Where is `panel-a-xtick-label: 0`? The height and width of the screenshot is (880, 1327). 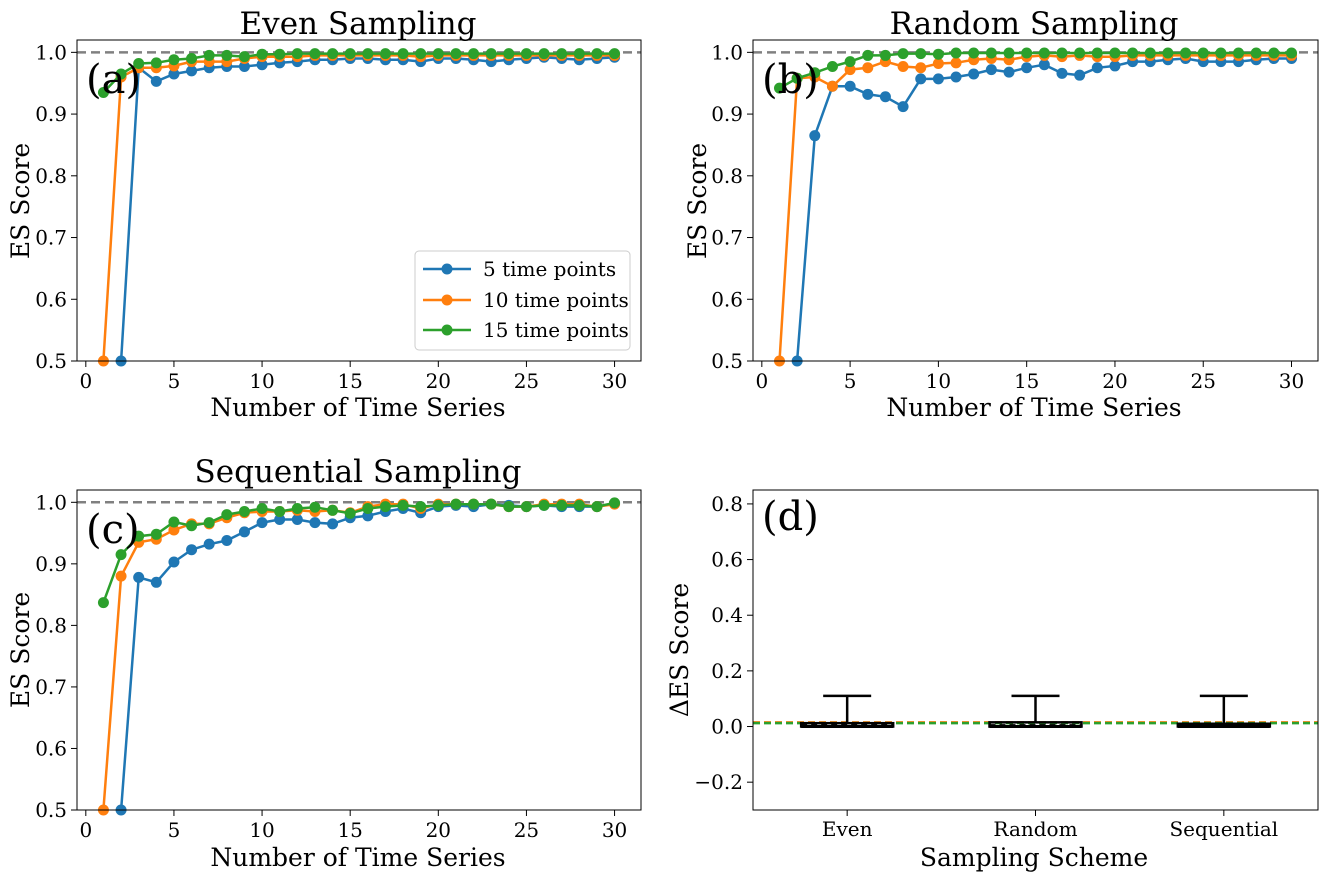 panel-a-xtick-label: 0 is located at coordinates (85, 381).